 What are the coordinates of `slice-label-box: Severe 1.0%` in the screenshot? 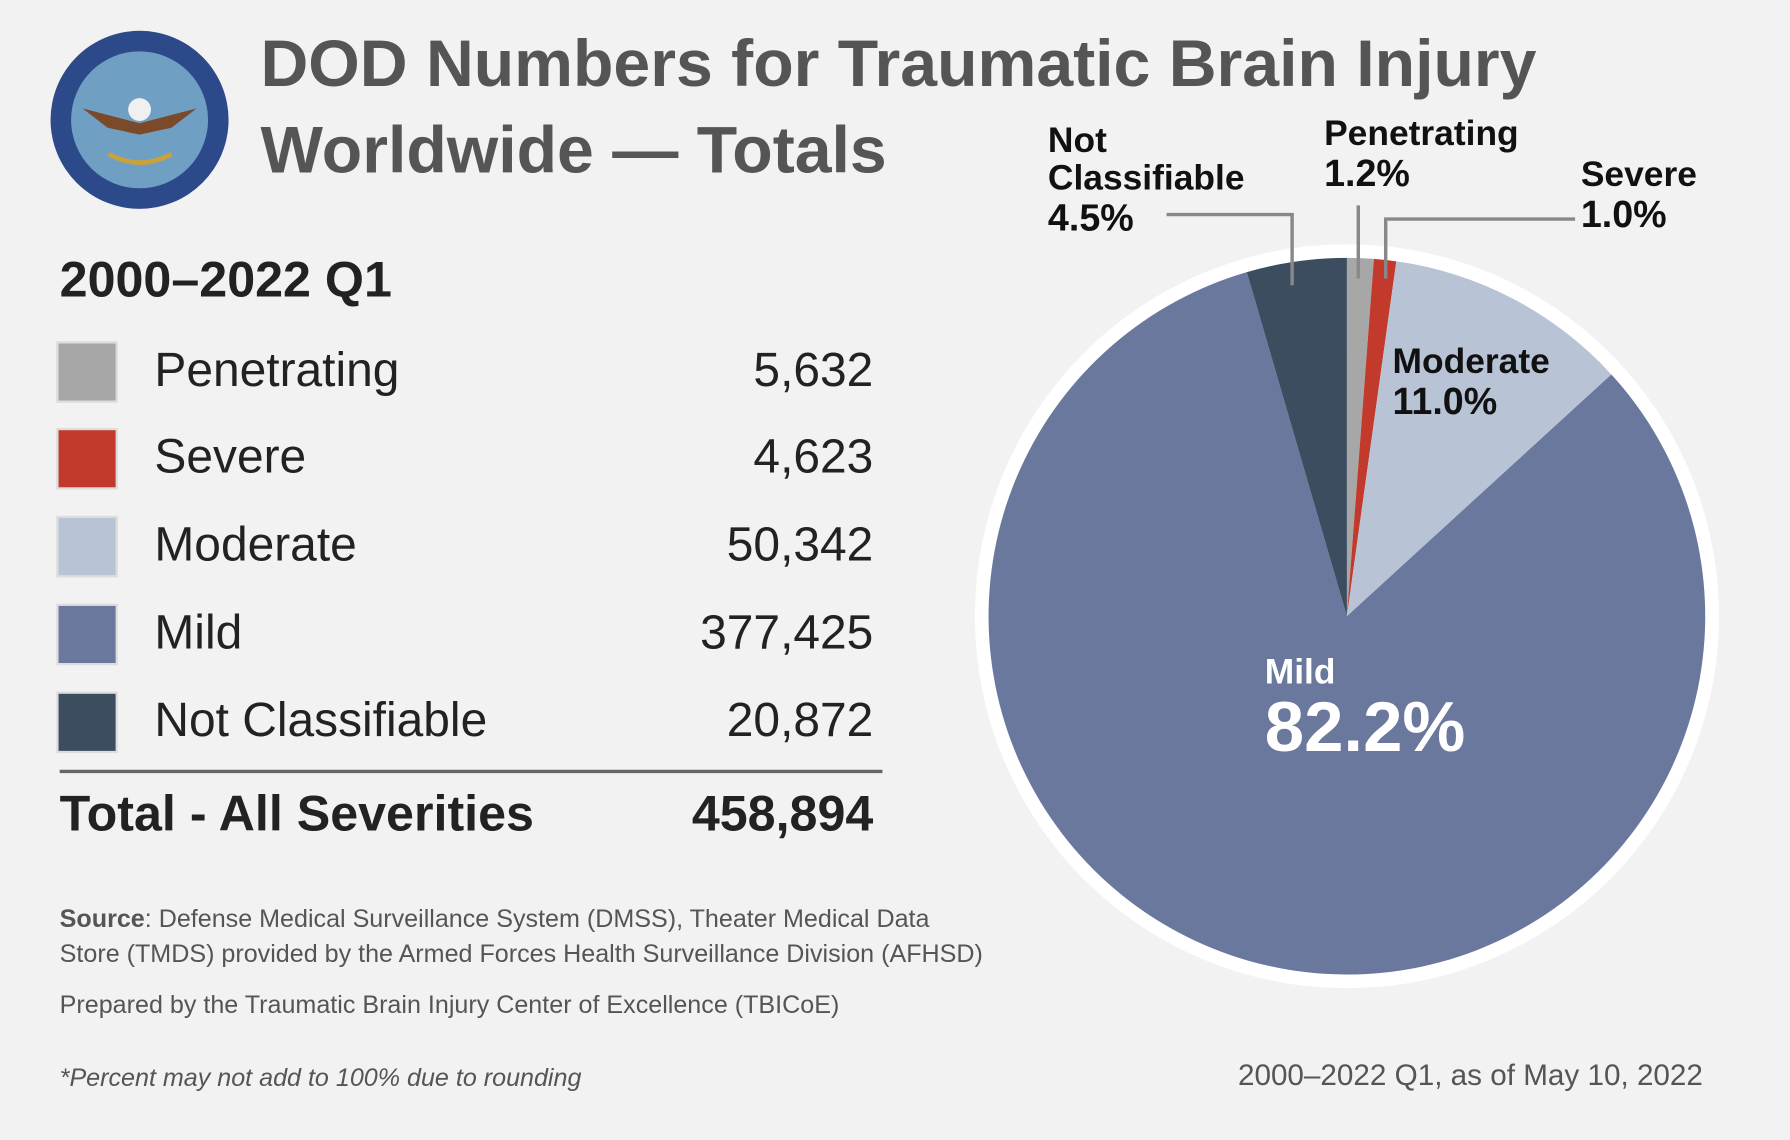 It's located at (1661, 195).